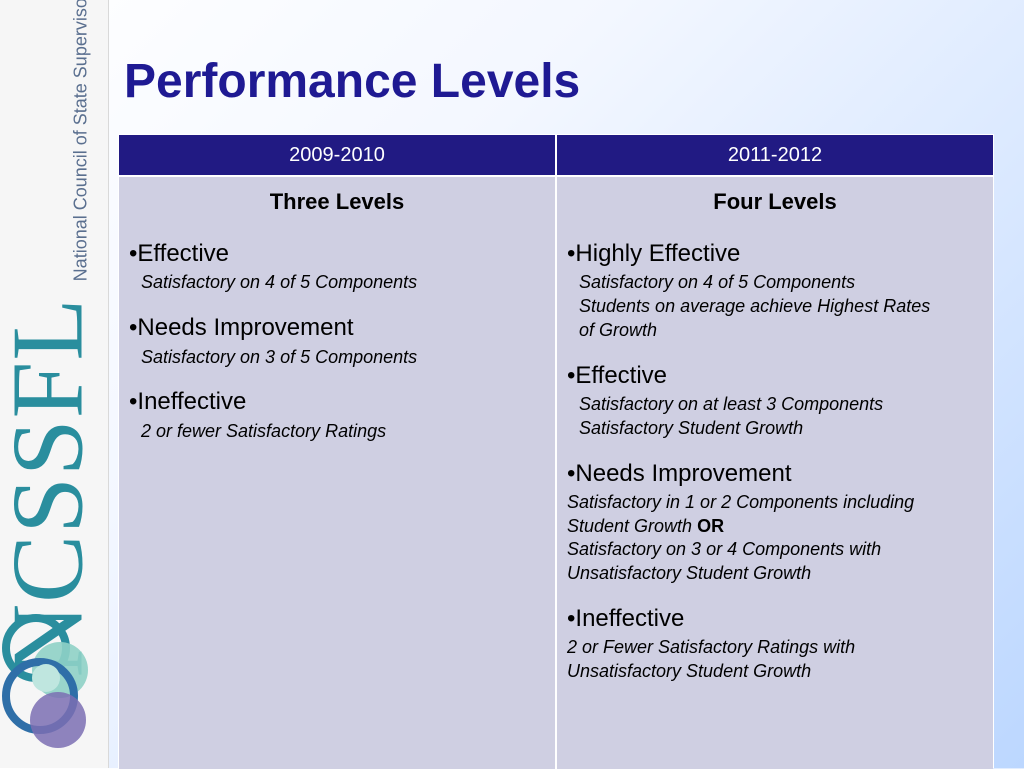 This screenshot has width=1024, height=769. What do you see at coordinates (337, 201) in the screenshot?
I see `column-heading: Three Levels` at bounding box center [337, 201].